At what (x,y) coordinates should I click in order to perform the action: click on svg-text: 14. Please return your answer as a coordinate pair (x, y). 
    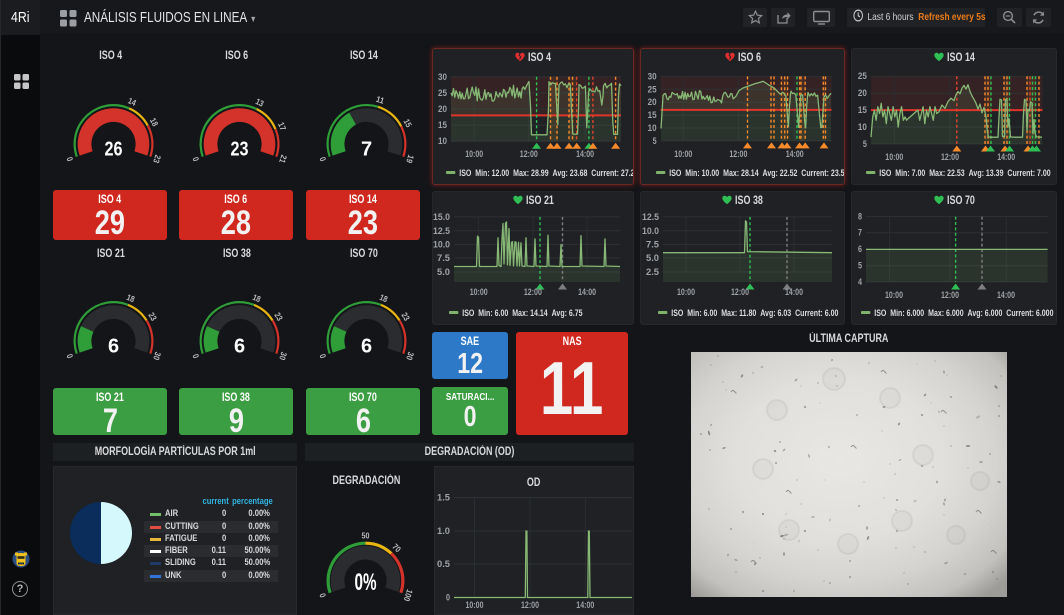
    Looking at the image, I should click on (132, 101).